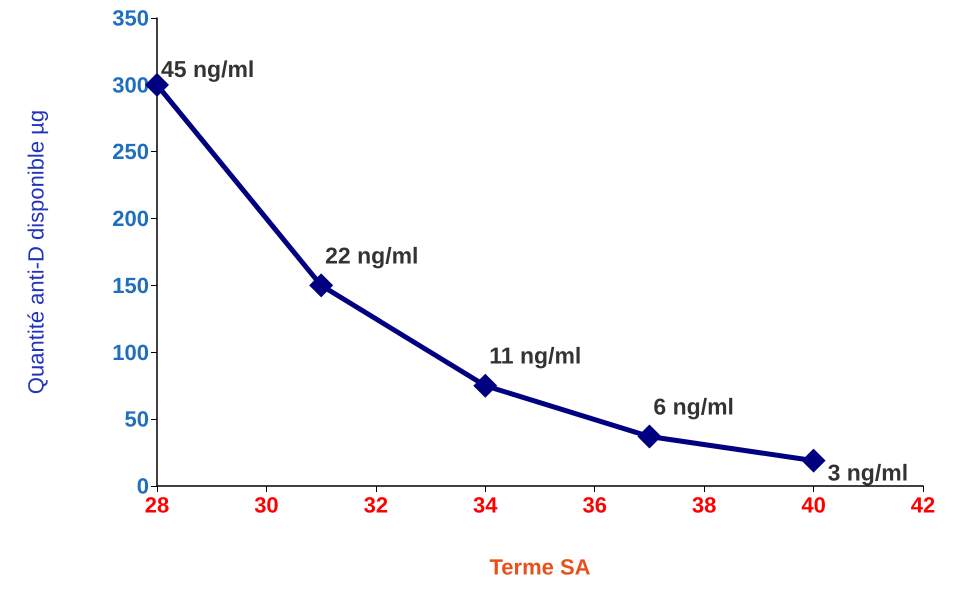  I want to click on y-tick-label: 350, so click(130, 18).